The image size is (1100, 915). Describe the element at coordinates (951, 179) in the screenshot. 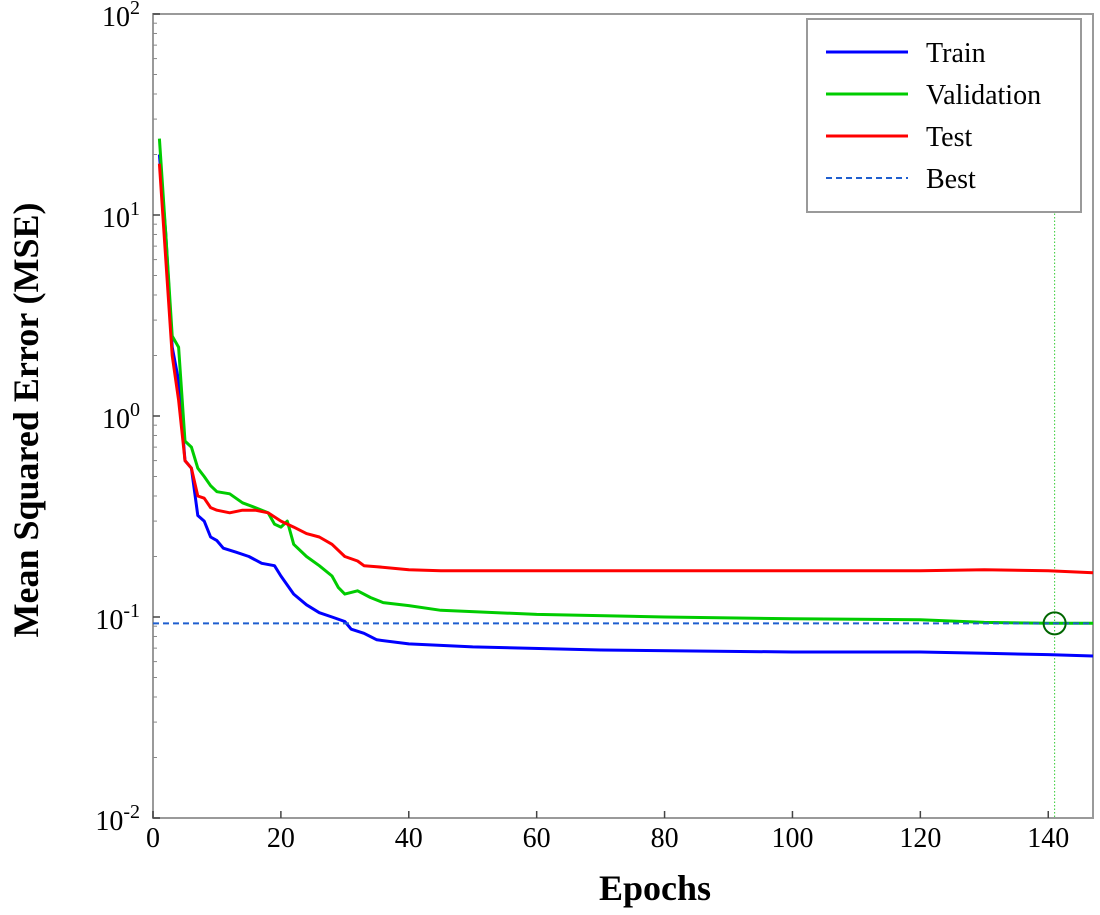

I see `legend-label-best: Best` at that location.